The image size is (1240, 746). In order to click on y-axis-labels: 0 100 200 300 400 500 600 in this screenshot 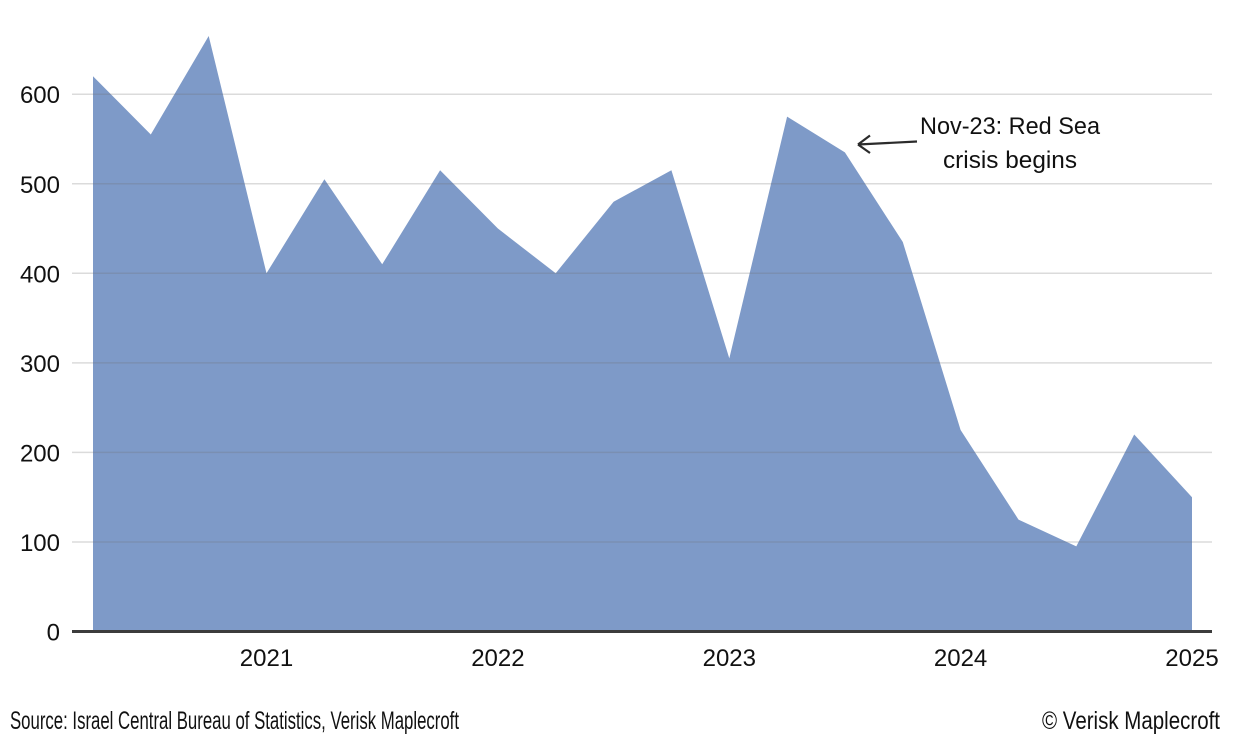, I will do `click(40, 364)`.